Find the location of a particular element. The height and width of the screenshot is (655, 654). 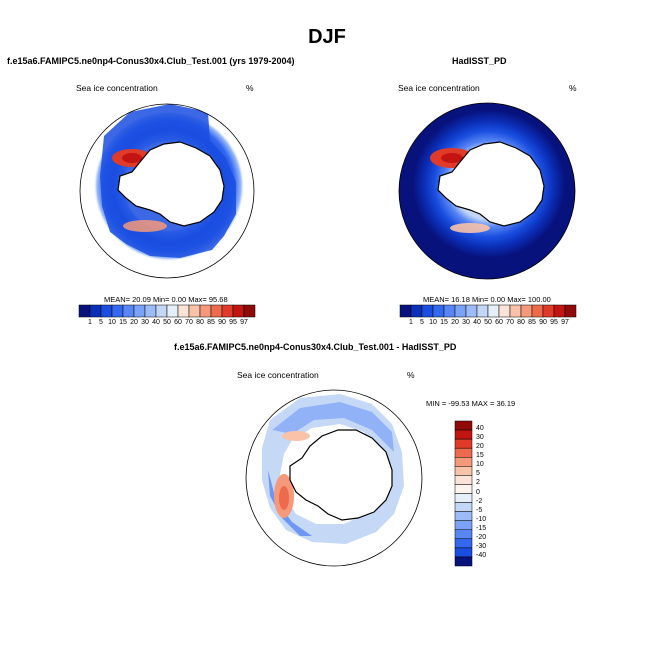

panel3-antarctica is located at coordinates (341, 475).